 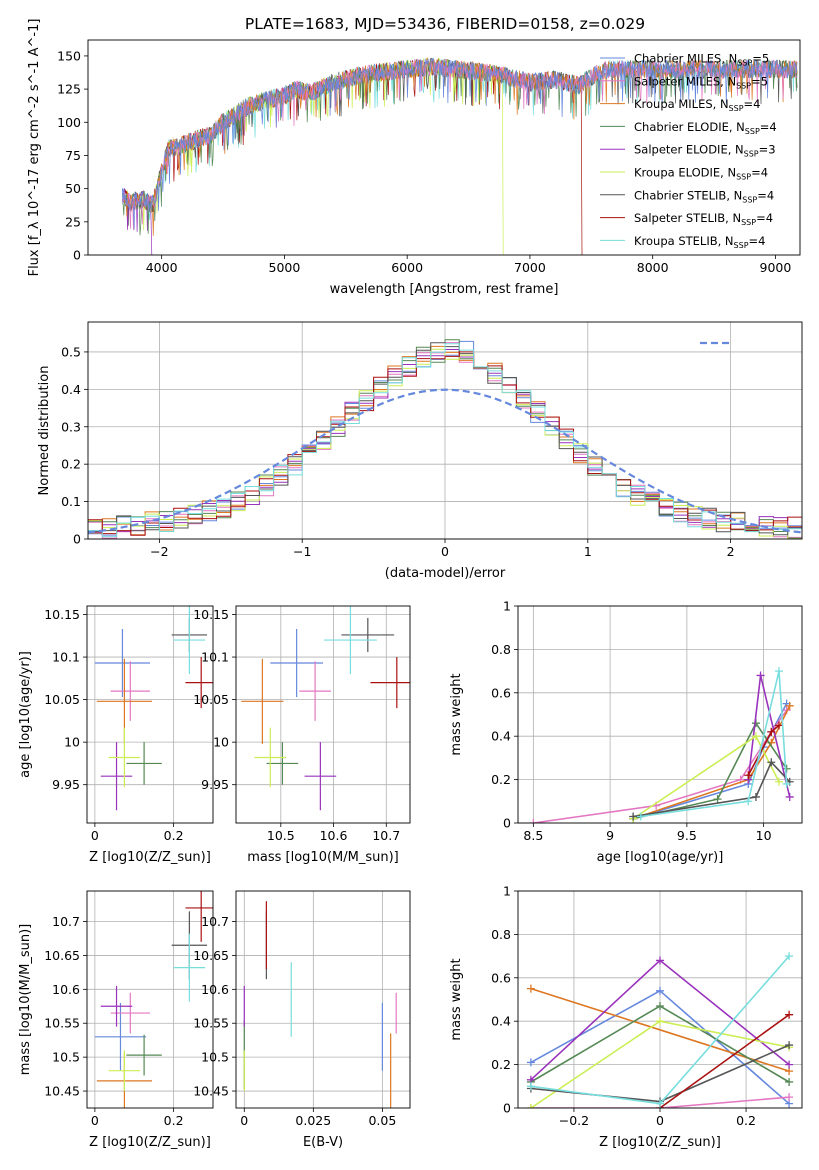 What do you see at coordinates (501, 649) in the screenshot?
I see `y-tick-label: 0.8` at bounding box center [501, 649].